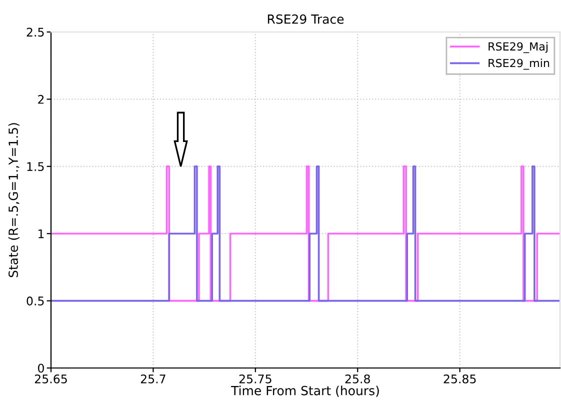 Image resolution: width=561 pixels, height=404 pixels. I want to click on chart-title: RSE29 Trace, so click(306, 19).